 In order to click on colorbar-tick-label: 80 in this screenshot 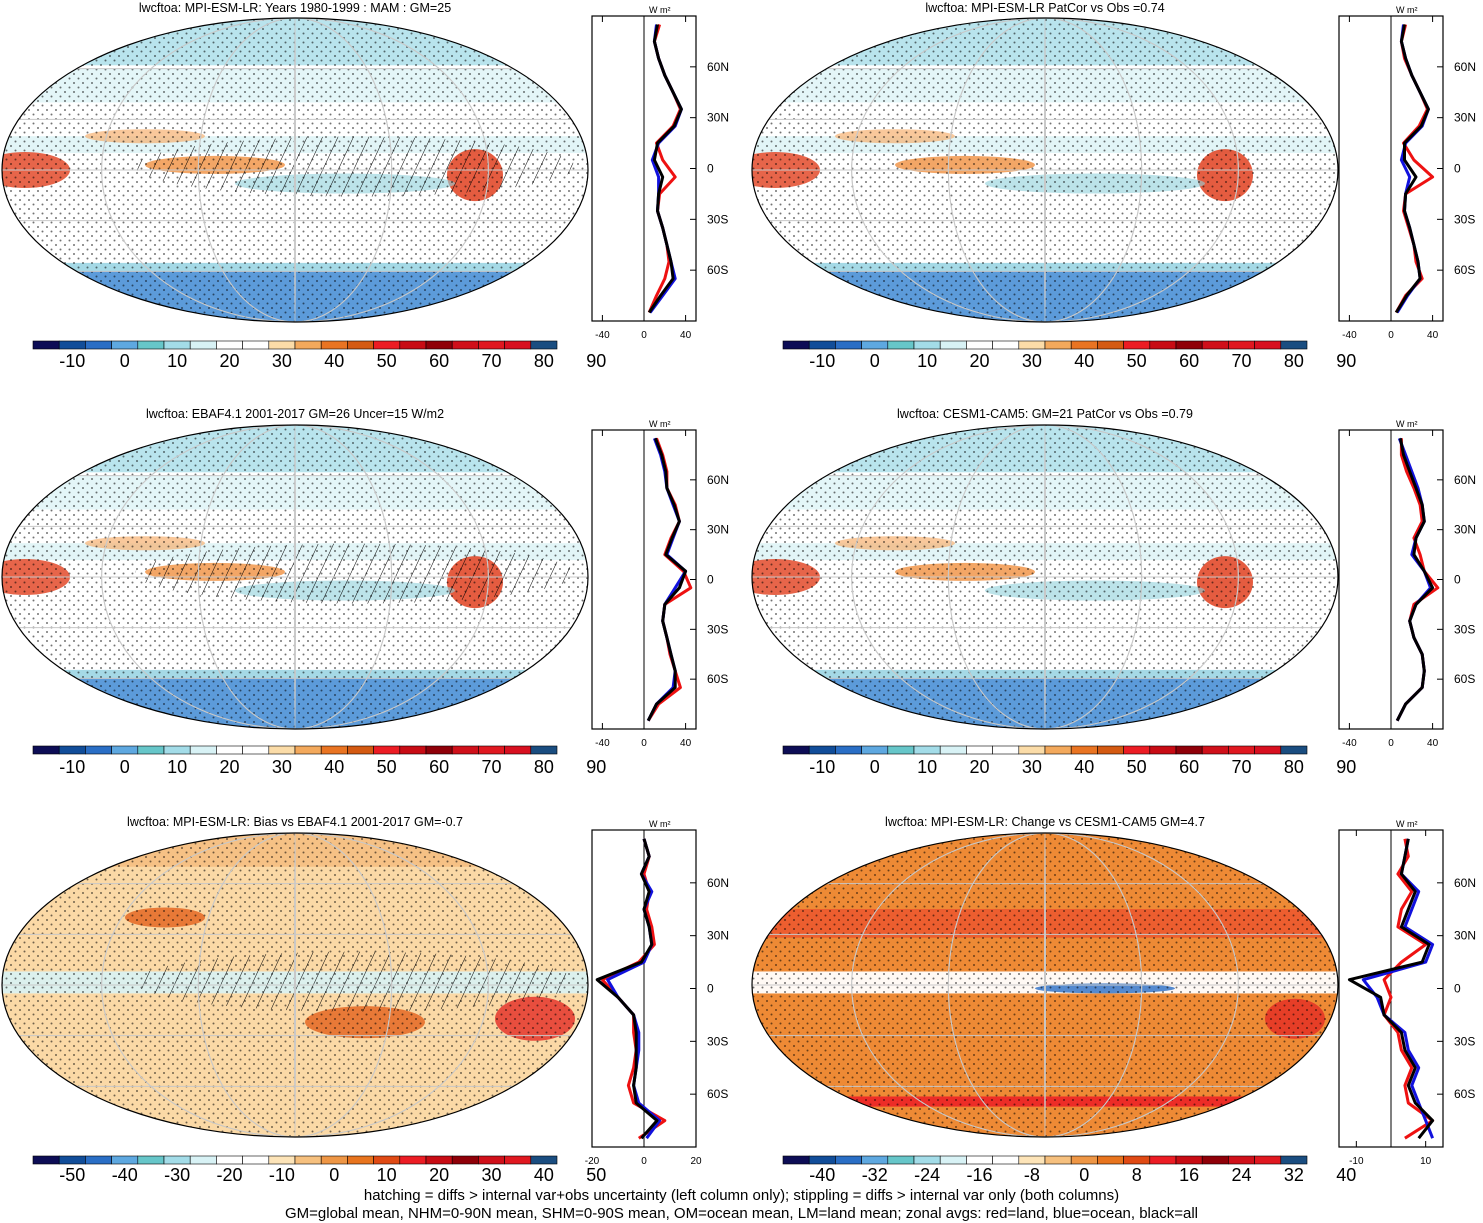, I will do `click(1294, 361)`.